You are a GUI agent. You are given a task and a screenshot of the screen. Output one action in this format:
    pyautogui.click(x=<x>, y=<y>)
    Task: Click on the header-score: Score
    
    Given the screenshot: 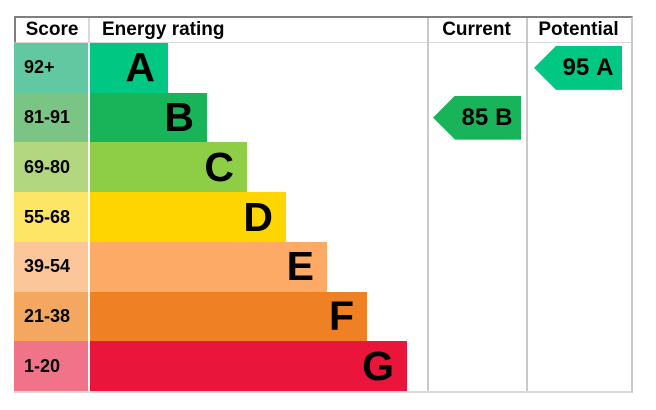 What is the action you would take?
    pyautogui.click(x=52, y=29)
    